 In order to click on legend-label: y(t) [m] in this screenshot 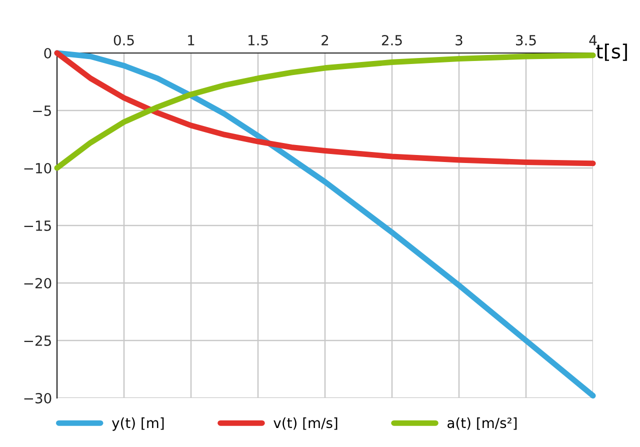, I will do `click(138, 424)`.